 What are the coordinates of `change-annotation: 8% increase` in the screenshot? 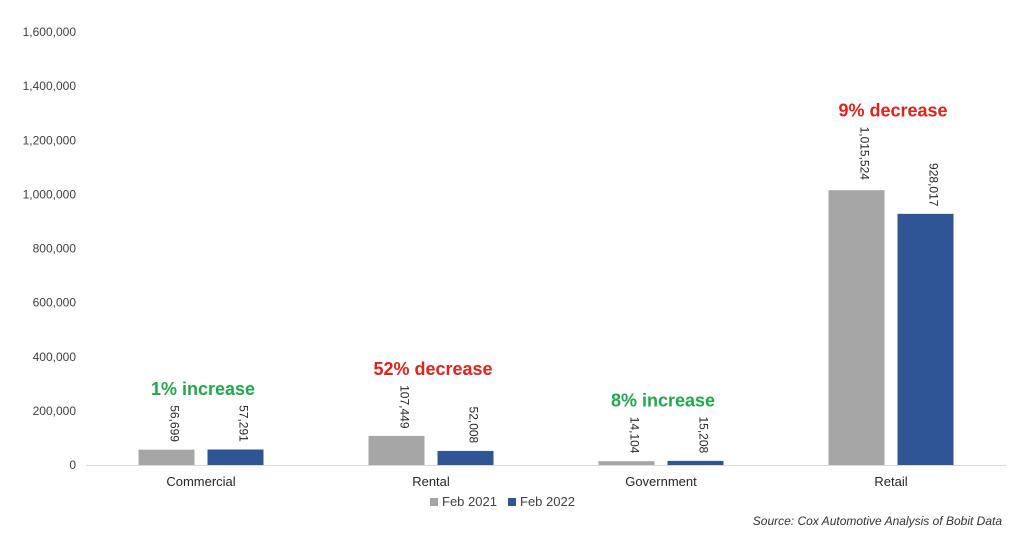 It's located at (663, 400).